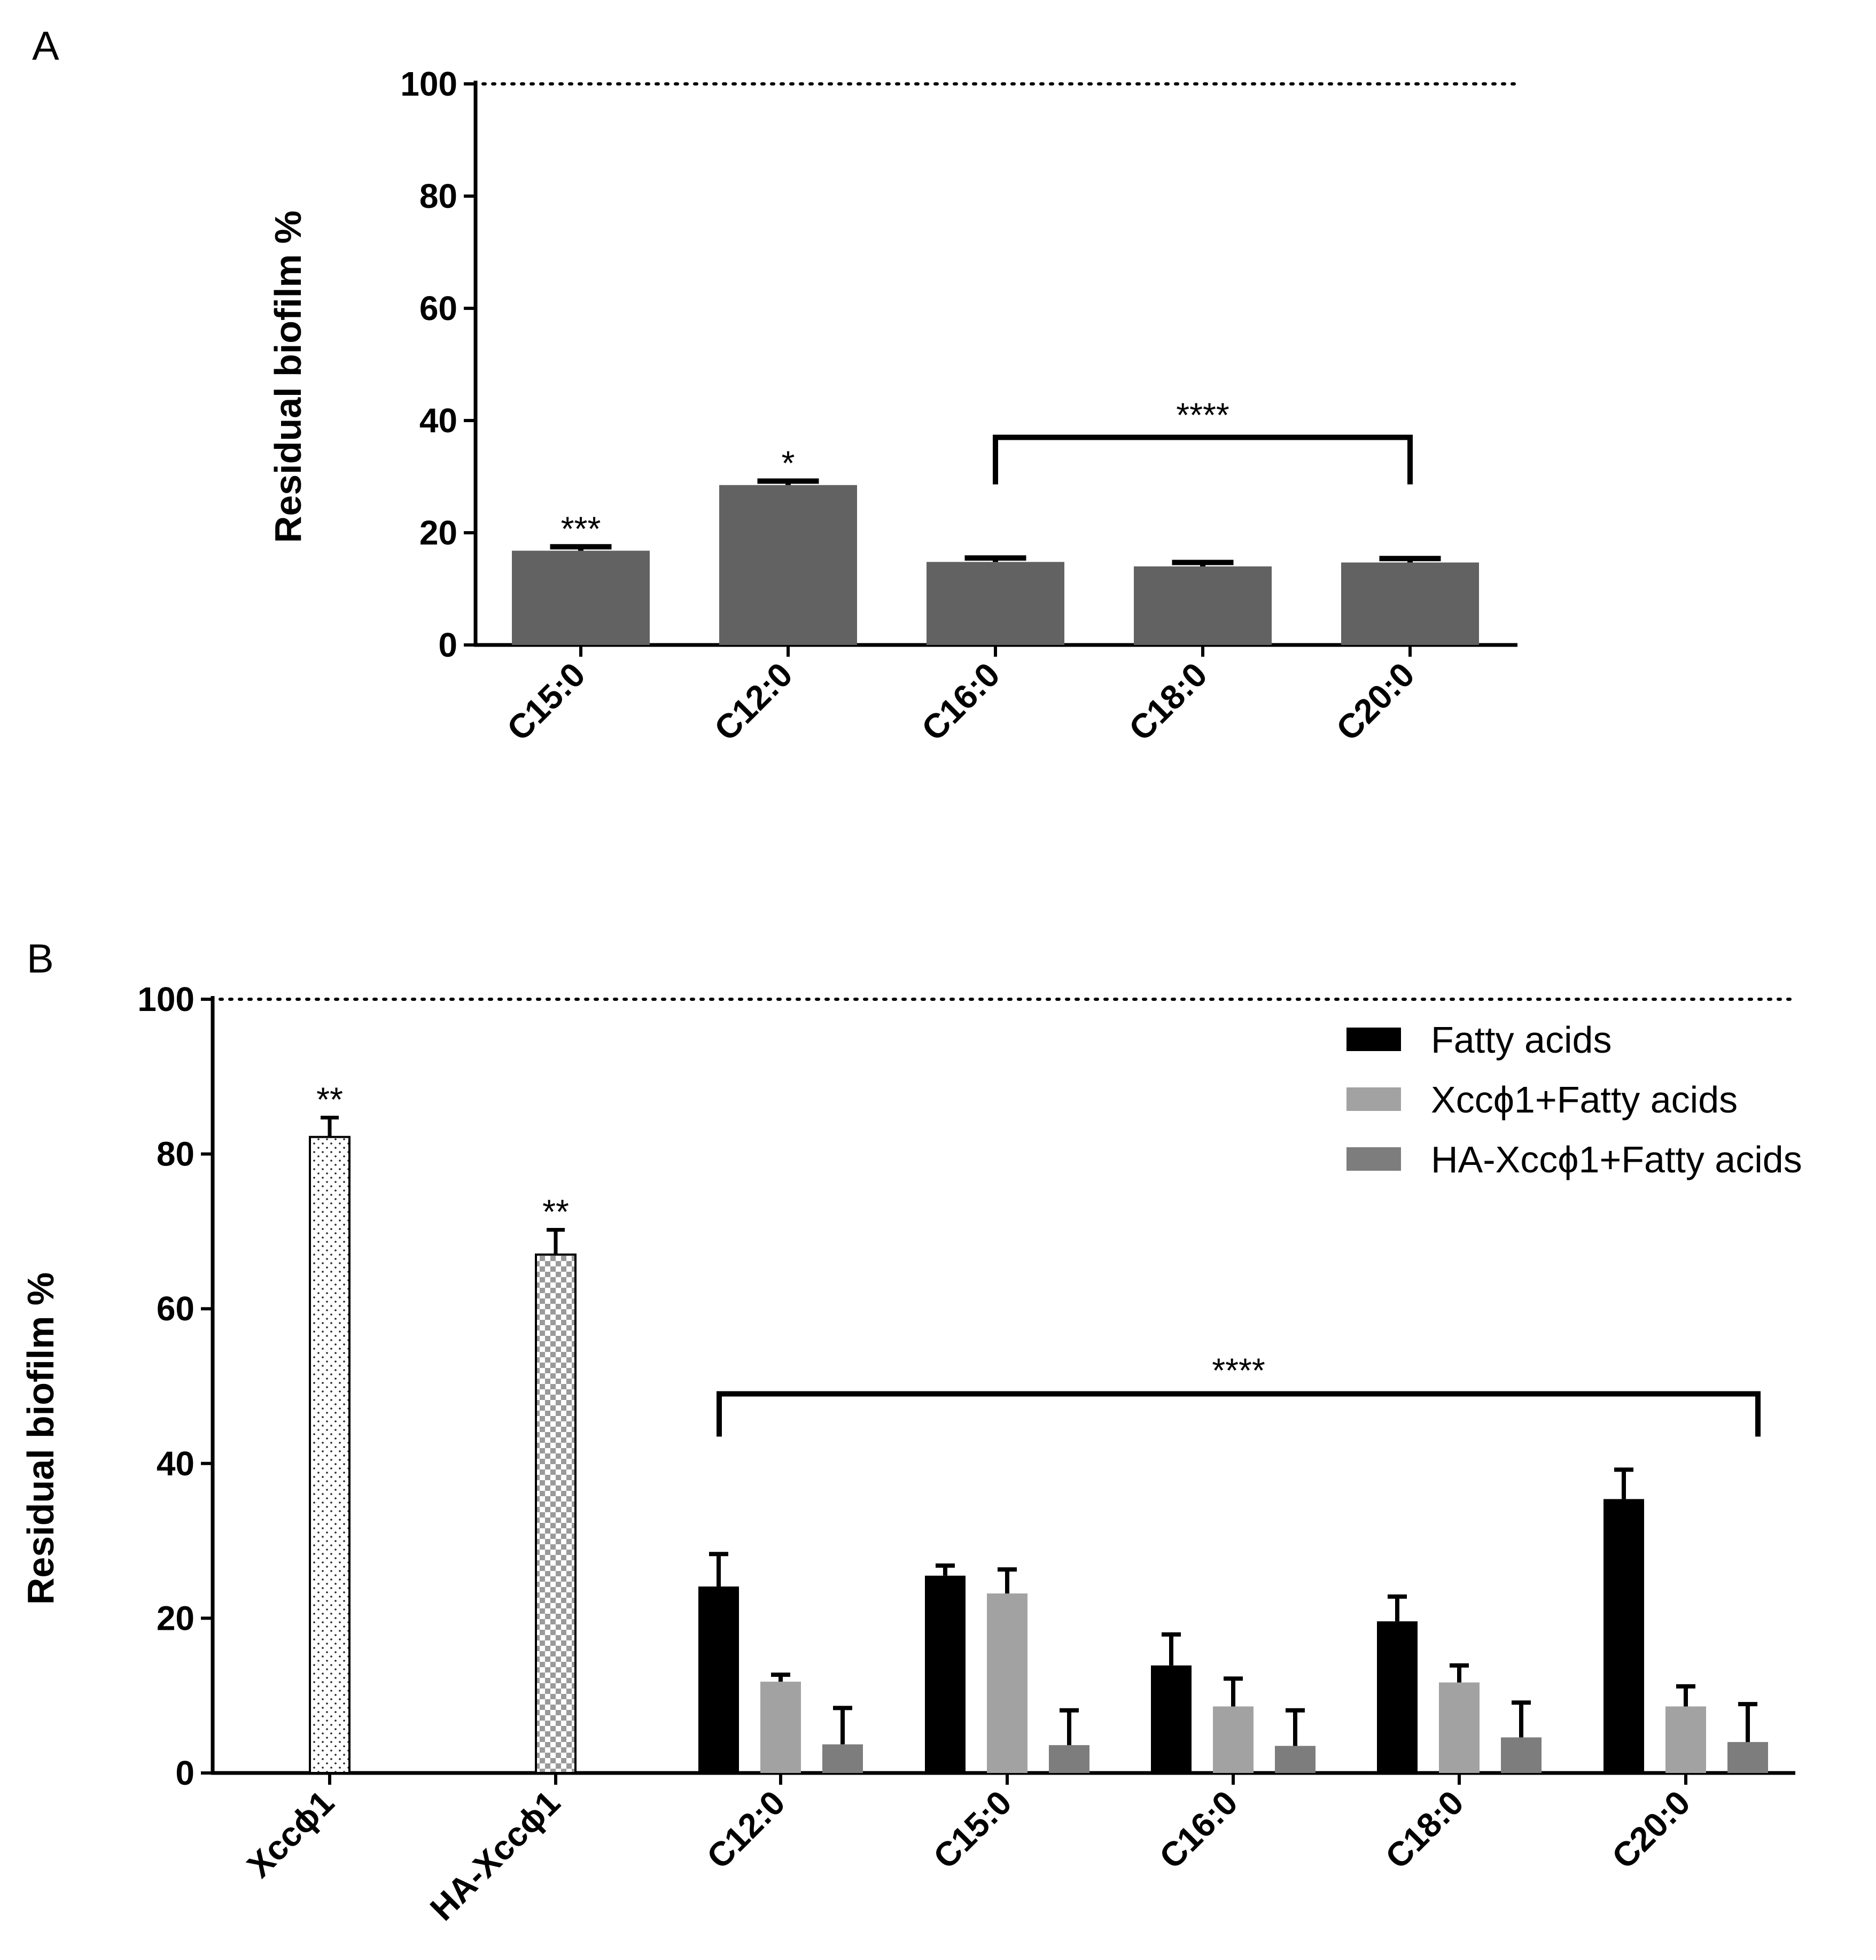 The height and width of the screenshot is (1960, 1876). Describe the element at coordinates (495, 1855) in the screenshot. I see `x-tick-label: HA-Xccϕ1` at that location.